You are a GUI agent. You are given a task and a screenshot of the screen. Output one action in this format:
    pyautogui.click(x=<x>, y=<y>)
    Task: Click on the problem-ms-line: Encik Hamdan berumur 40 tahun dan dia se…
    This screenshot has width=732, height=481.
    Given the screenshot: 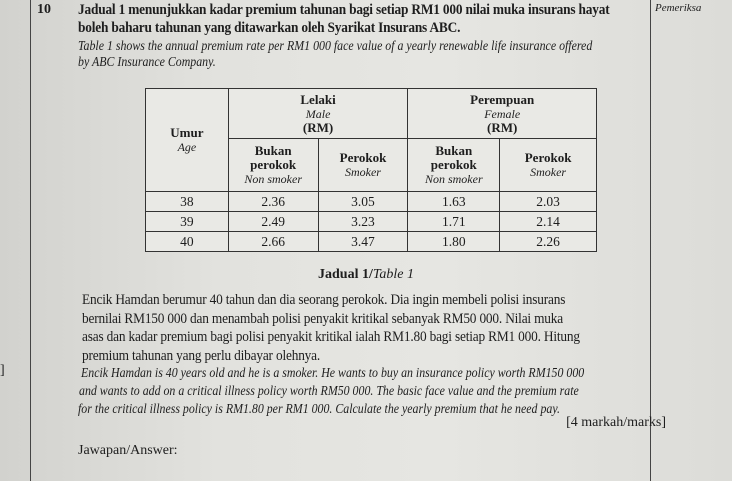 What is the action you would take?
    pyautogui.click(x=324, y=300)
    